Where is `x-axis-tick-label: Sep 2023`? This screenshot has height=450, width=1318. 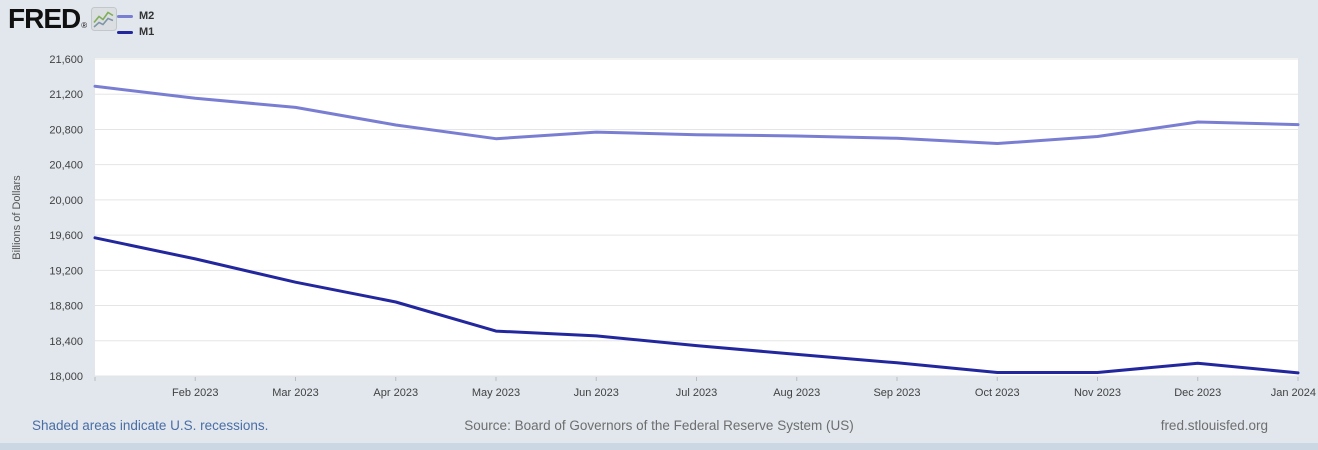 x-axis-tick-label: Sep 2023 is located at coordinates (896, 393).